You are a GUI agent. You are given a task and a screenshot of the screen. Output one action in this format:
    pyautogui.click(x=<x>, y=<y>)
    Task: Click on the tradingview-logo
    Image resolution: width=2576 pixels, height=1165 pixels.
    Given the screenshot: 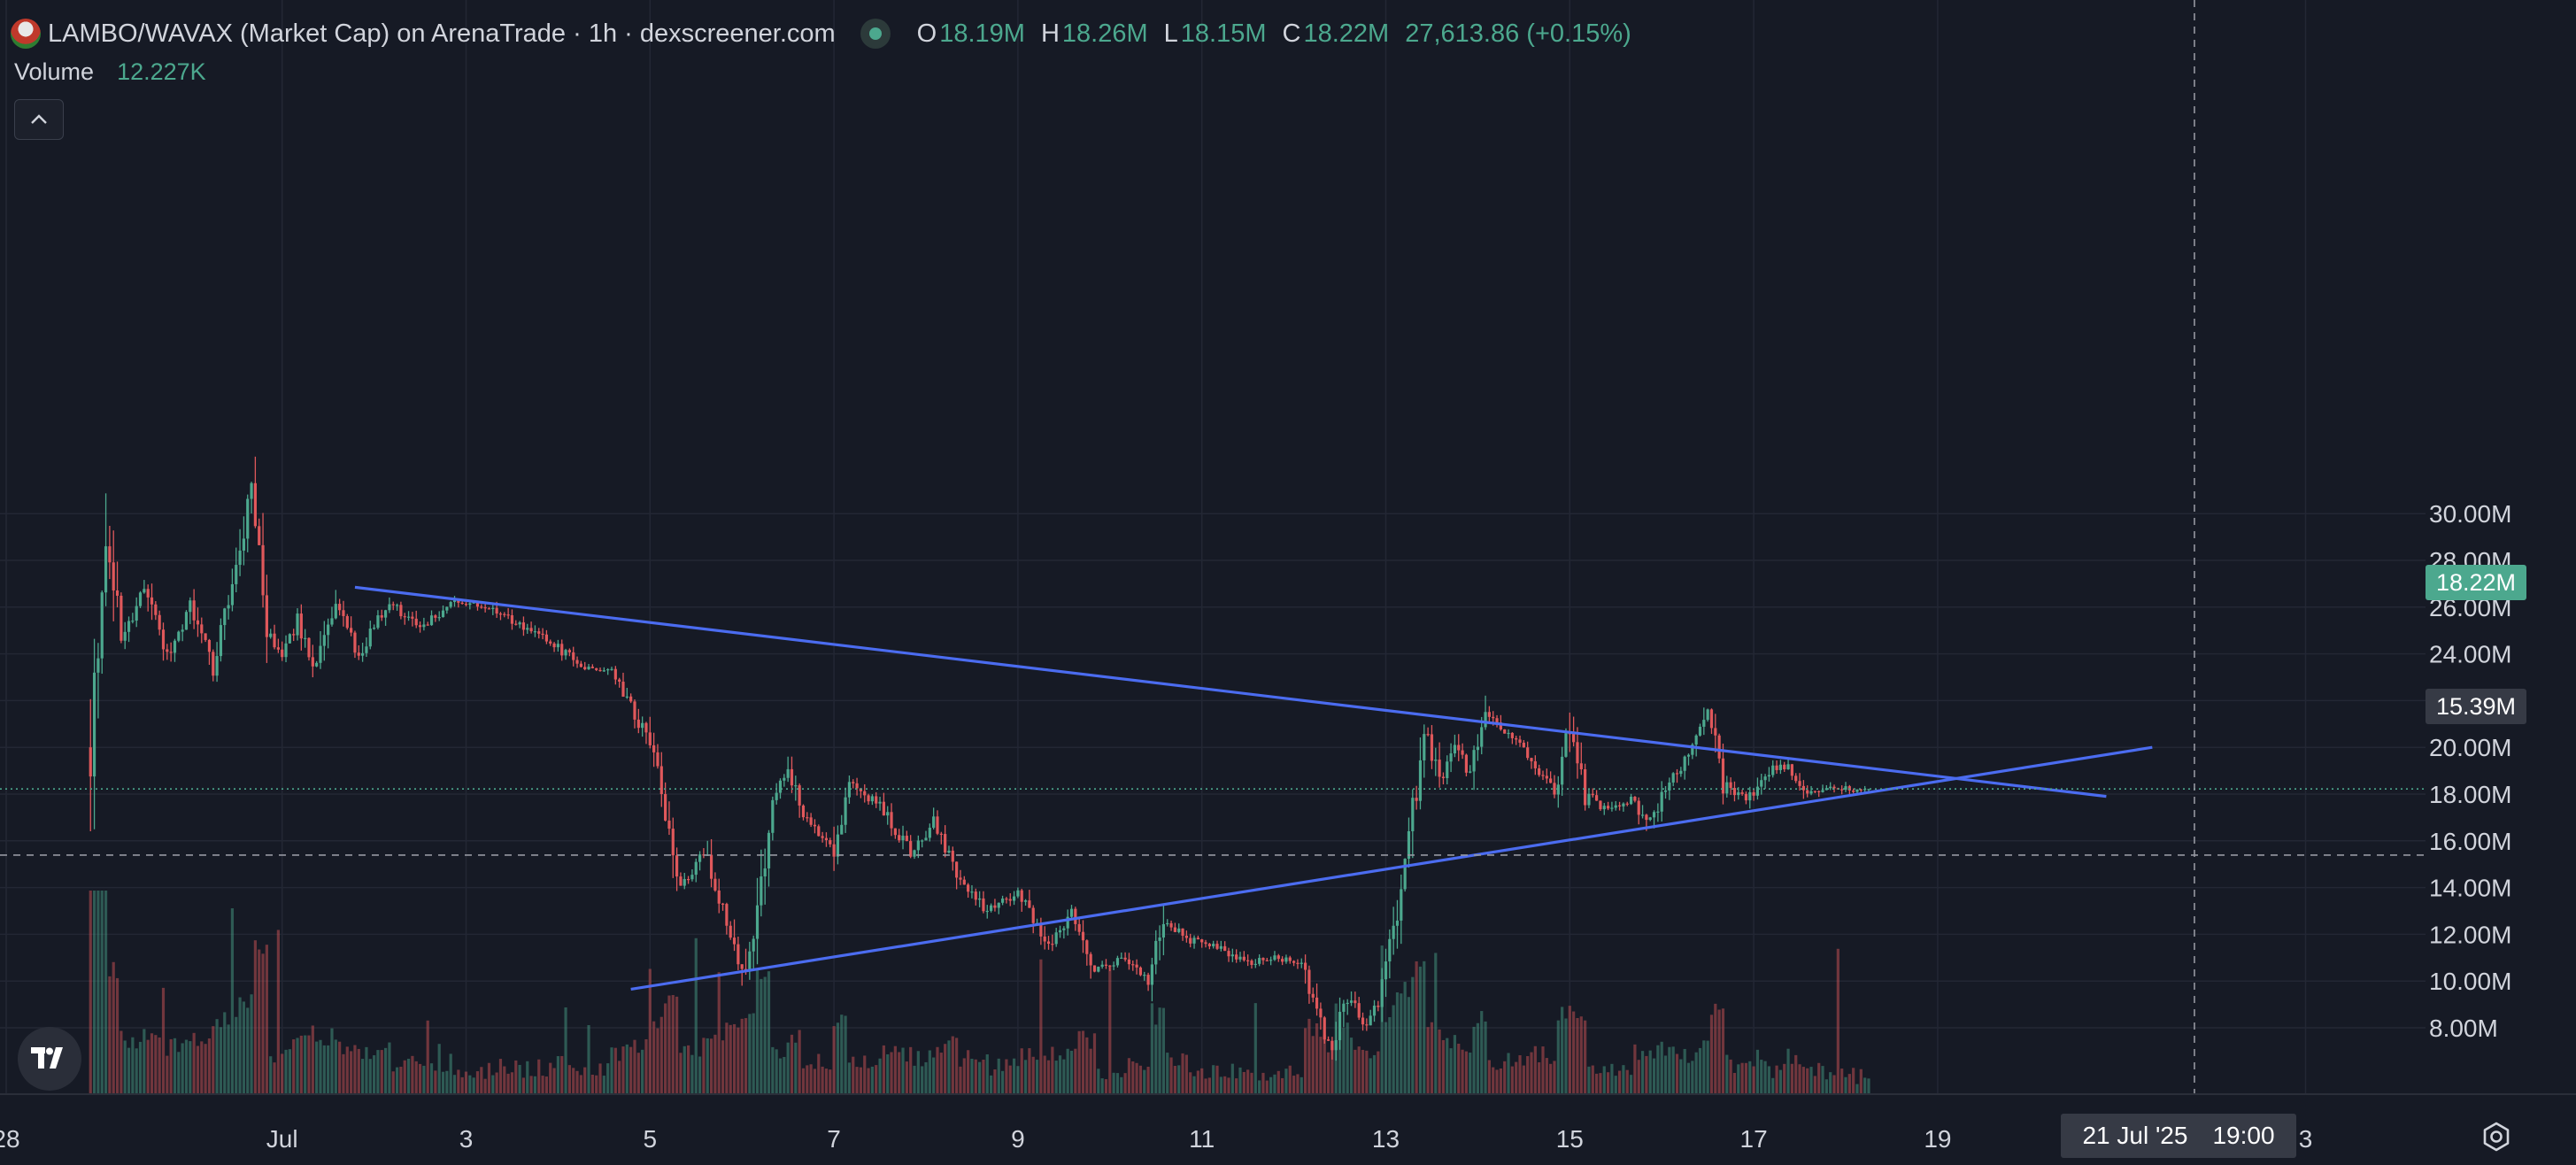 What is the action you would take?
    pyautogui.click(x=49, y=1059)
    